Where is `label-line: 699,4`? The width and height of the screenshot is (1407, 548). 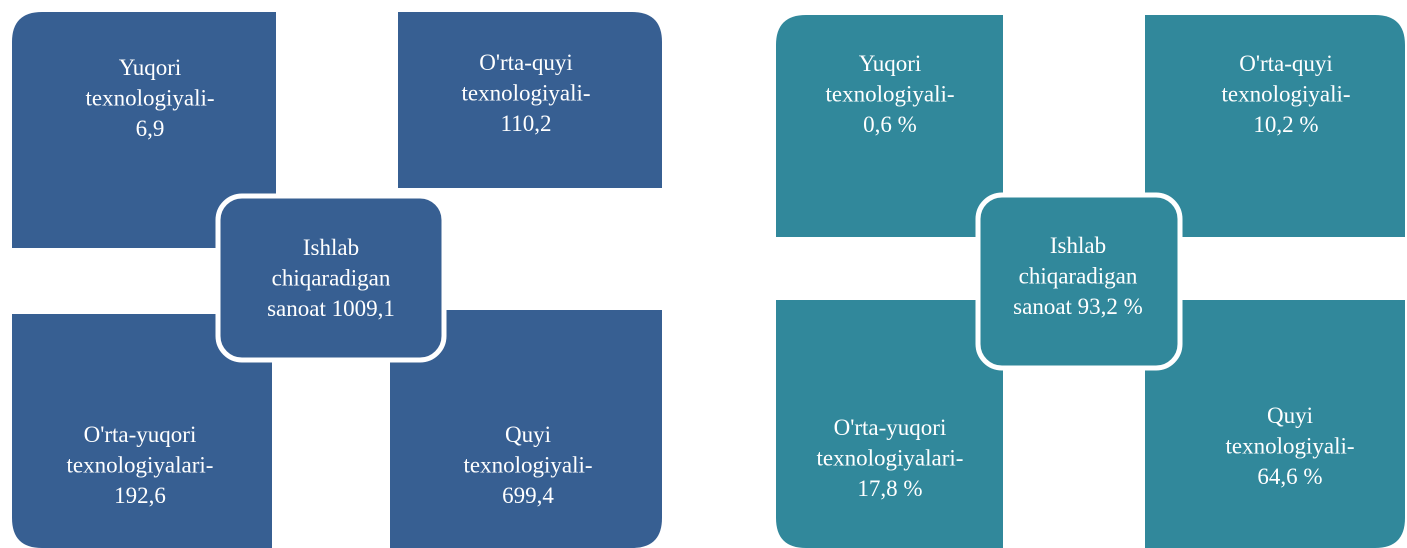 label-line: 699,4 is located at coordinates (528, 495).